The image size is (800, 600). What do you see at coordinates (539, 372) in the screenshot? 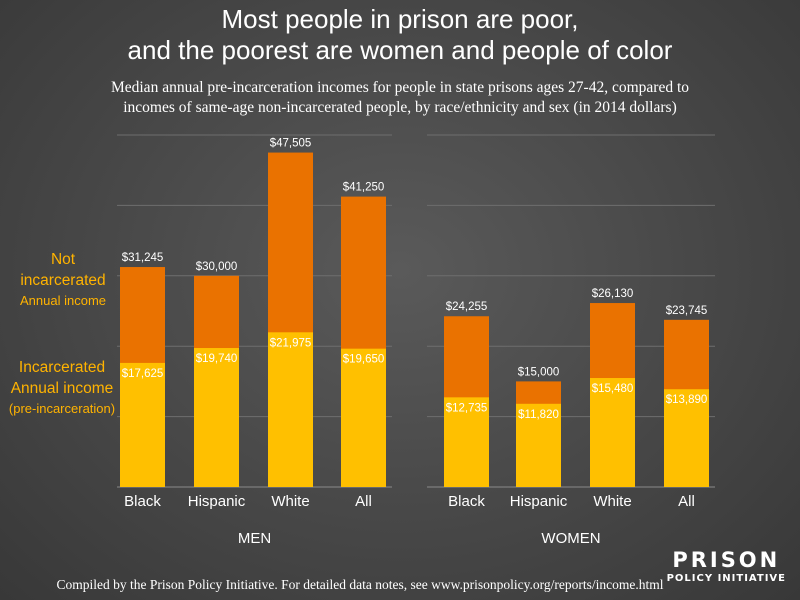
I see `women-label-not-incarcerated-hispanic: $15,000` at bounding box center [539, 372].